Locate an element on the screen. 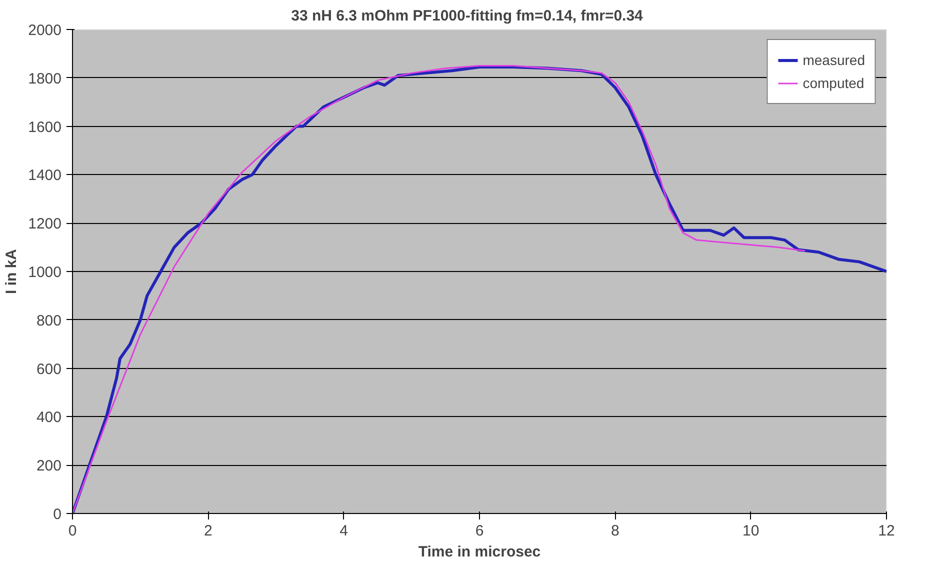  x-tick-label: 10 is located at coordinates (751, 531).